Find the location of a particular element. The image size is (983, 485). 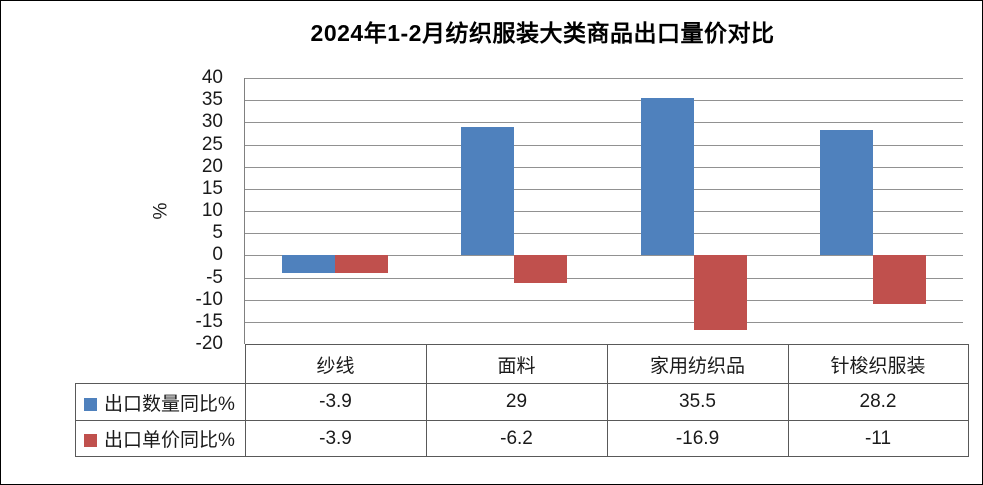

y-tick-label: -5 is located at coordinates (214, 277).